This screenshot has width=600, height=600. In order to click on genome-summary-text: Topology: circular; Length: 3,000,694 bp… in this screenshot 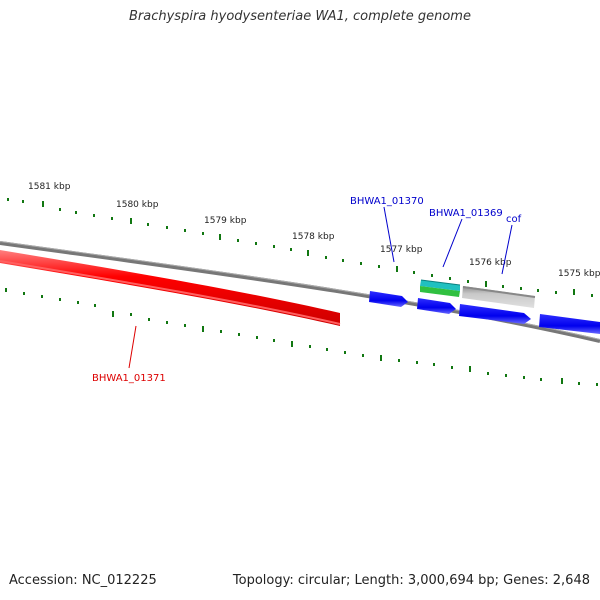, I will do `click(411, 580)`.